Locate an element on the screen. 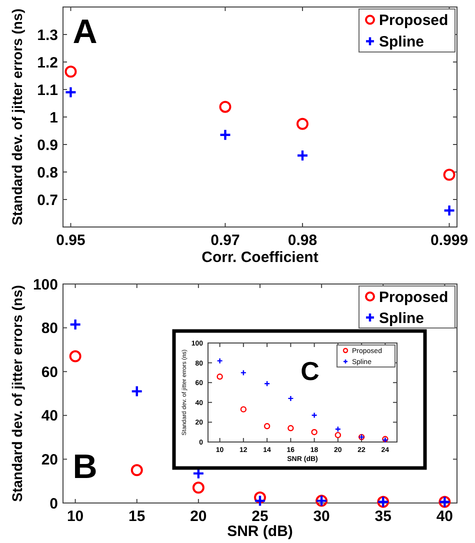 The width and height of the screenshot is (475, 543). x-tick-label: 0.98 is located at coordinates (303, 240).